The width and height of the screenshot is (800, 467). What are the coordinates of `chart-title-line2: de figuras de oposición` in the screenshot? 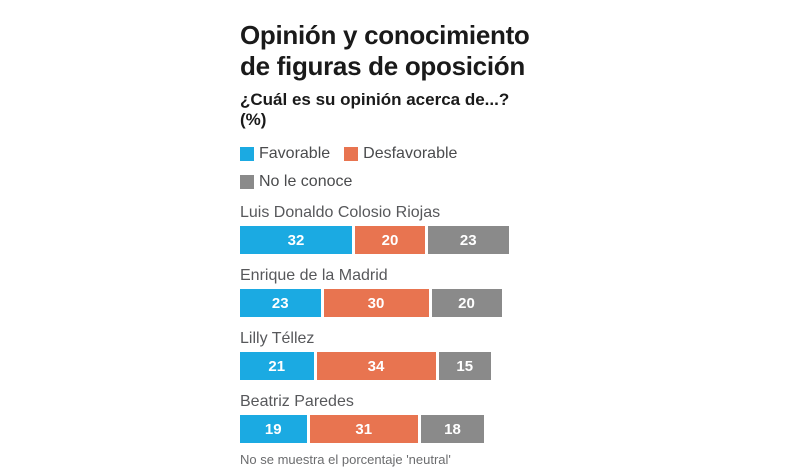 It's located at (382, 66).